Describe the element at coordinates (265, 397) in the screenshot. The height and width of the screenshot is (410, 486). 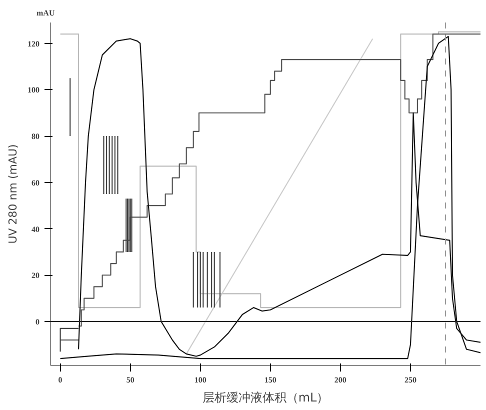
I see `x-axis-title: 层析缓冲液体积（mL）` at that location.